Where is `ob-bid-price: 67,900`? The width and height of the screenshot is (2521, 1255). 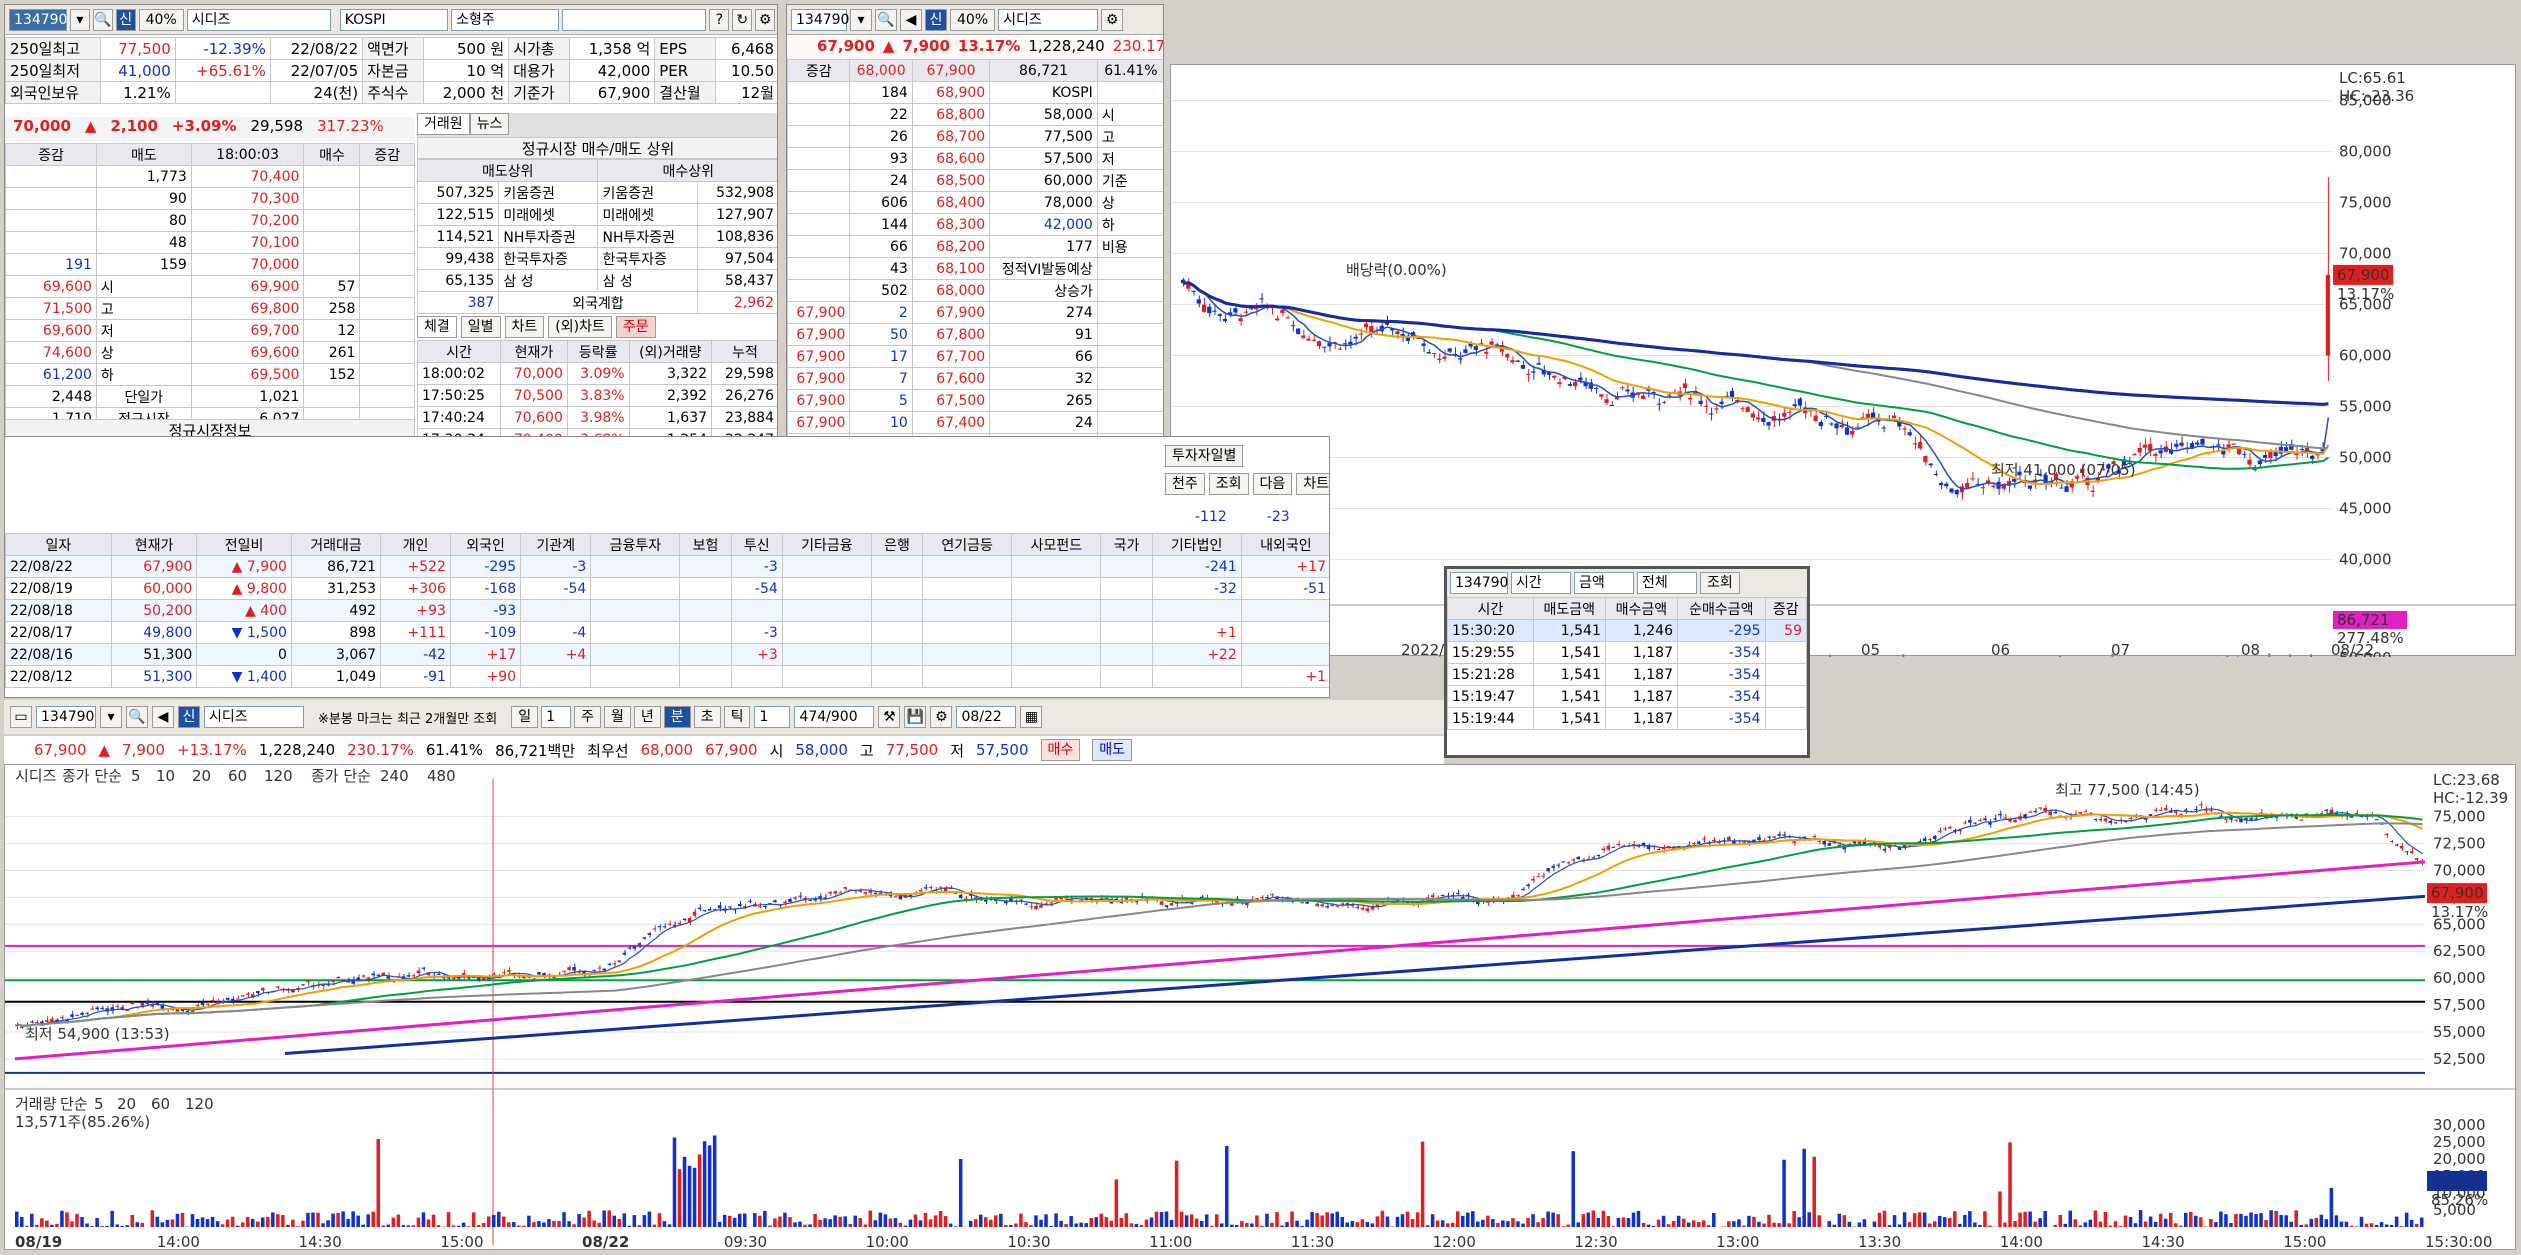
ob-bid-price: 67,900 is located at coordinates (950, 313).